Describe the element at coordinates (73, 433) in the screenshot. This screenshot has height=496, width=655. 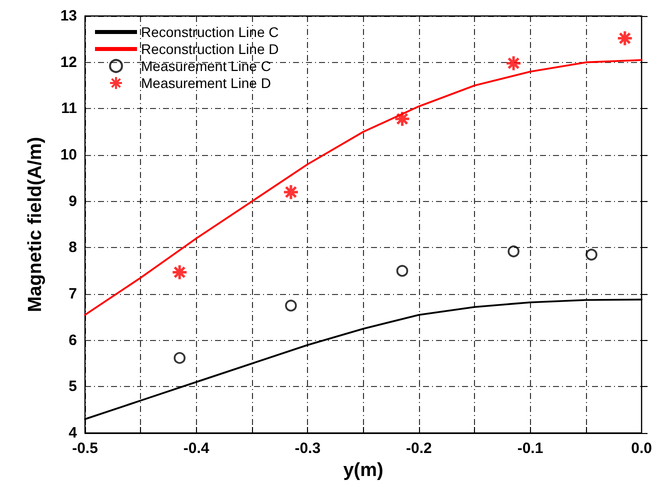
I see `y-tick-label: 4` at that location.